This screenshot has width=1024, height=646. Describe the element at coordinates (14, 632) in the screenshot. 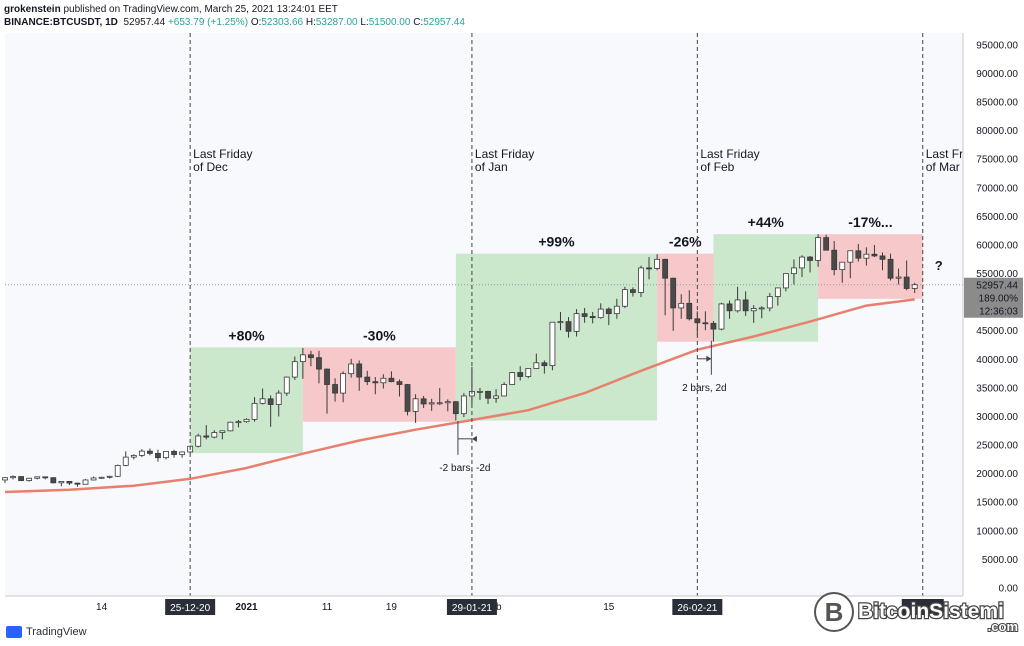

I see `tradingview-logo-icon` at that location.